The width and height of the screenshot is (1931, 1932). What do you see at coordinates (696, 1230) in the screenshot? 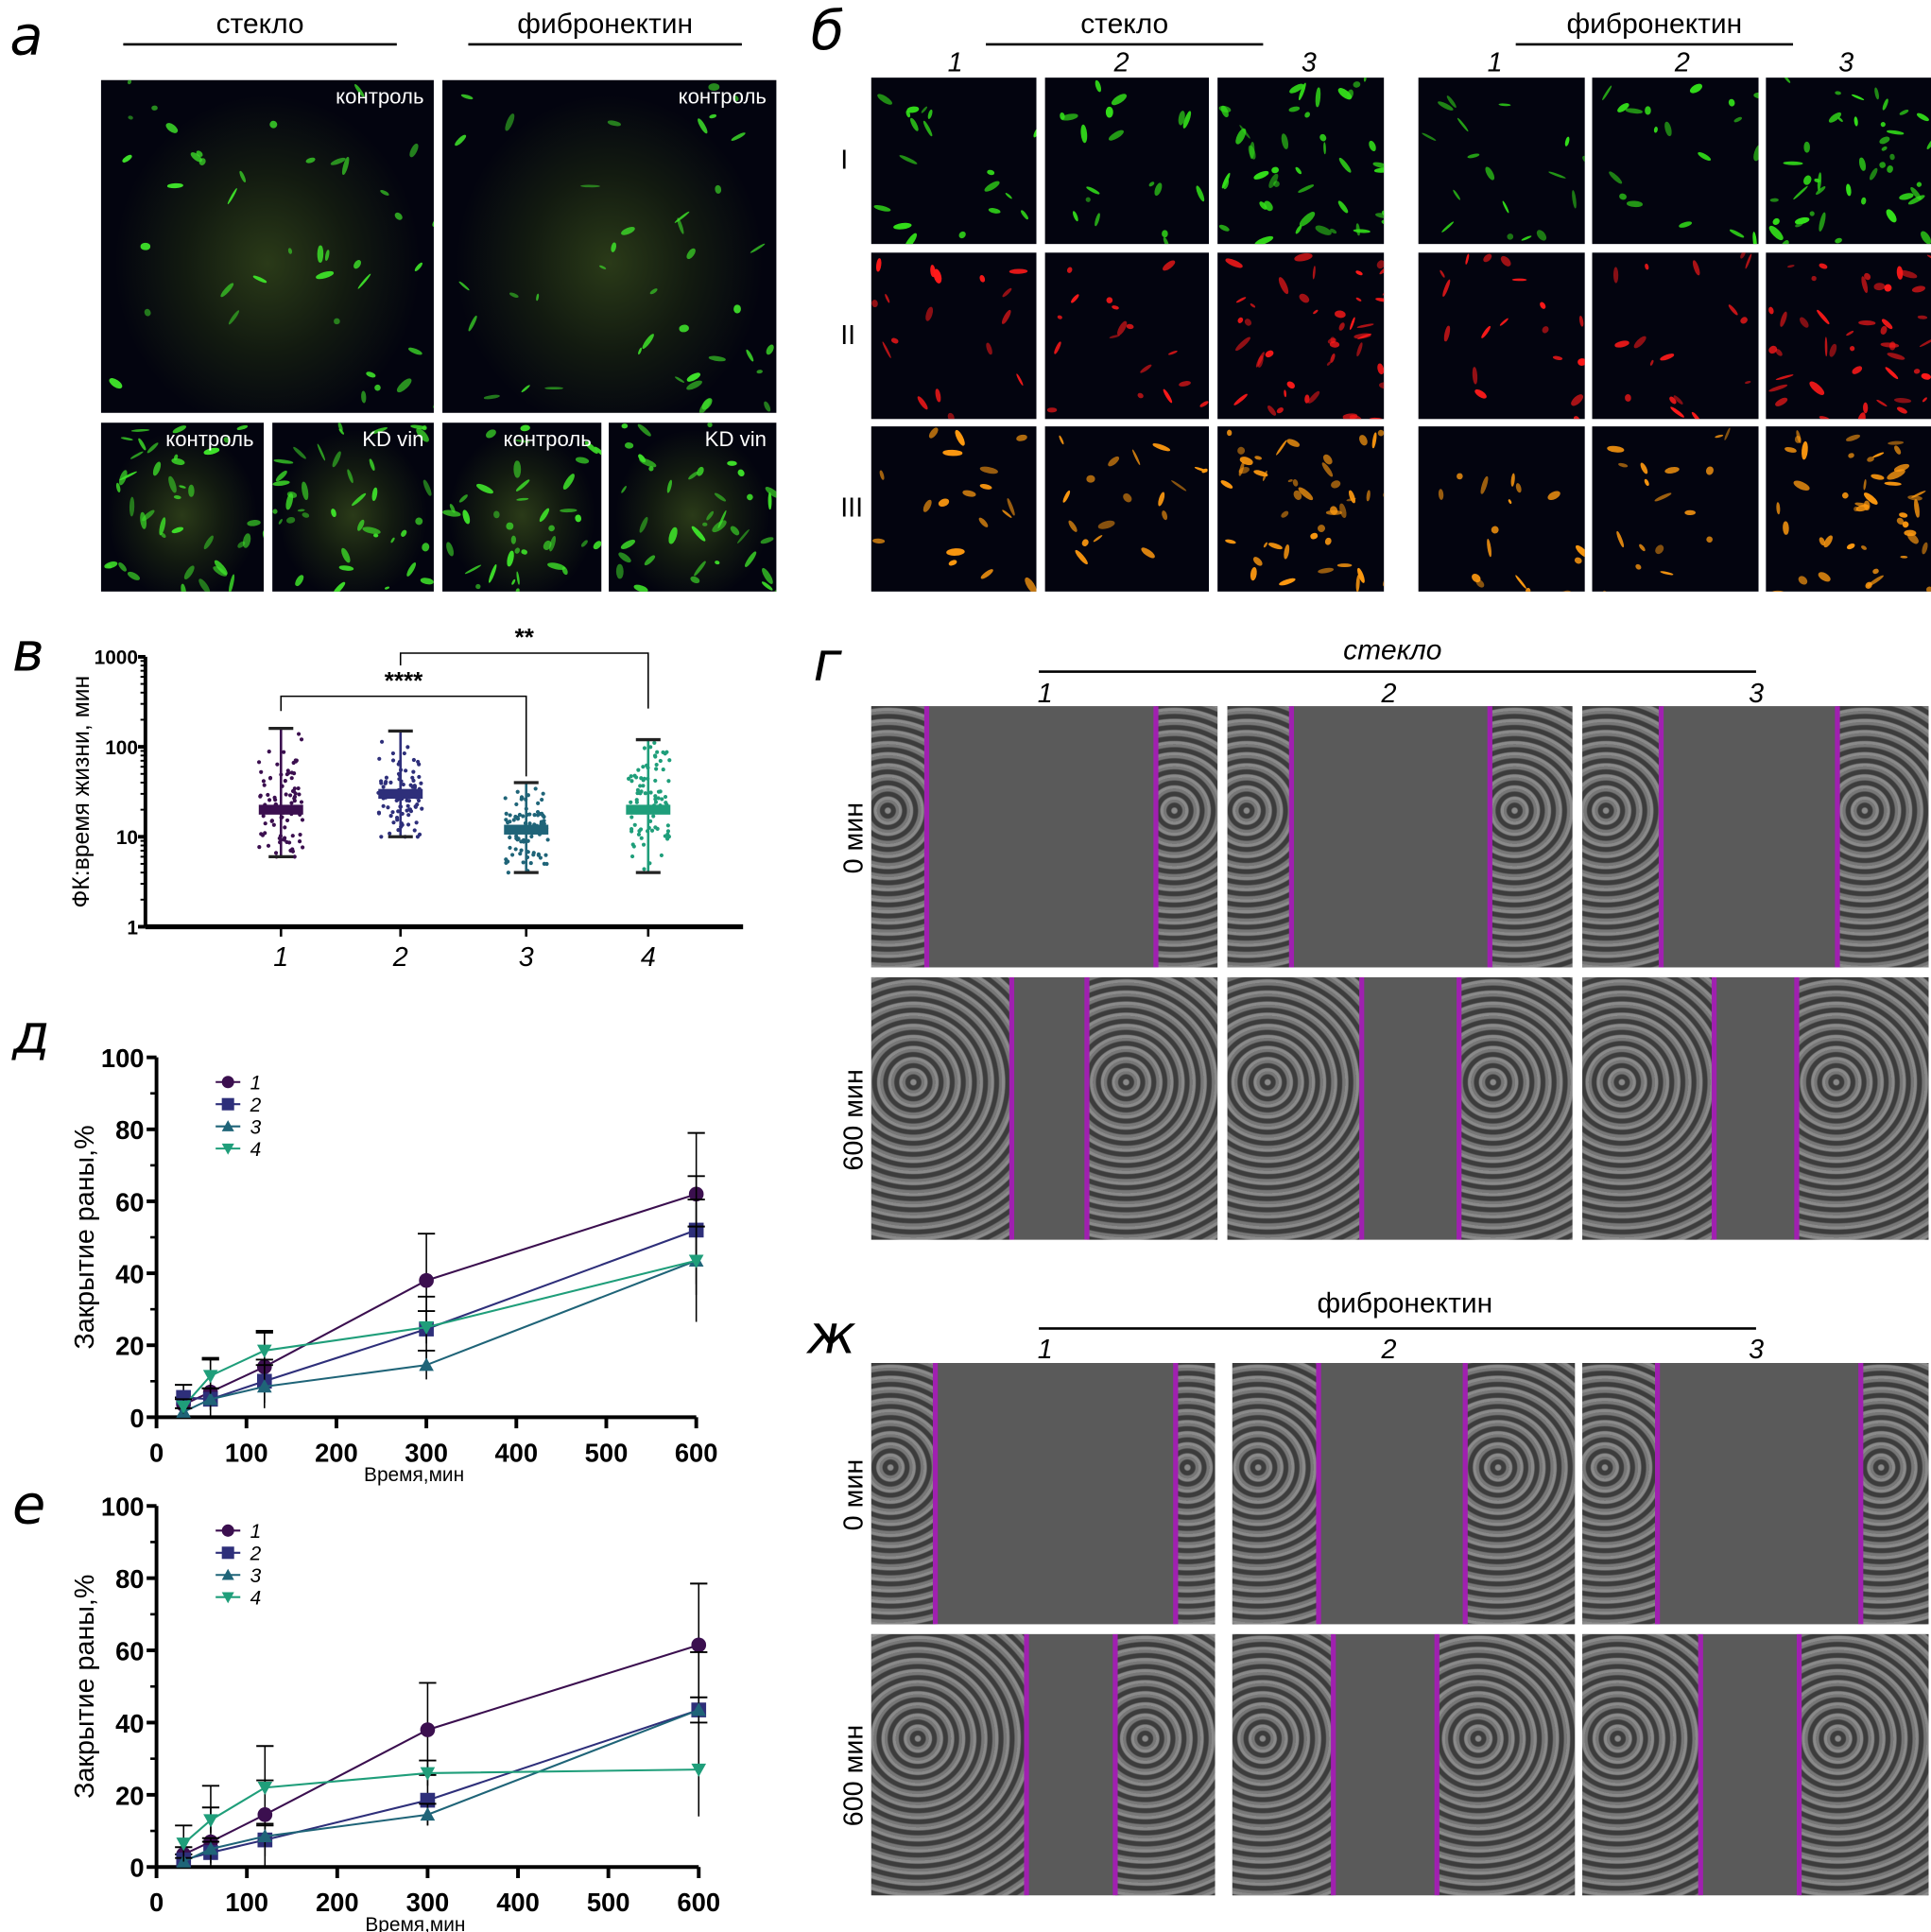
I see `marker-square` at bounding box center [696, 1230].